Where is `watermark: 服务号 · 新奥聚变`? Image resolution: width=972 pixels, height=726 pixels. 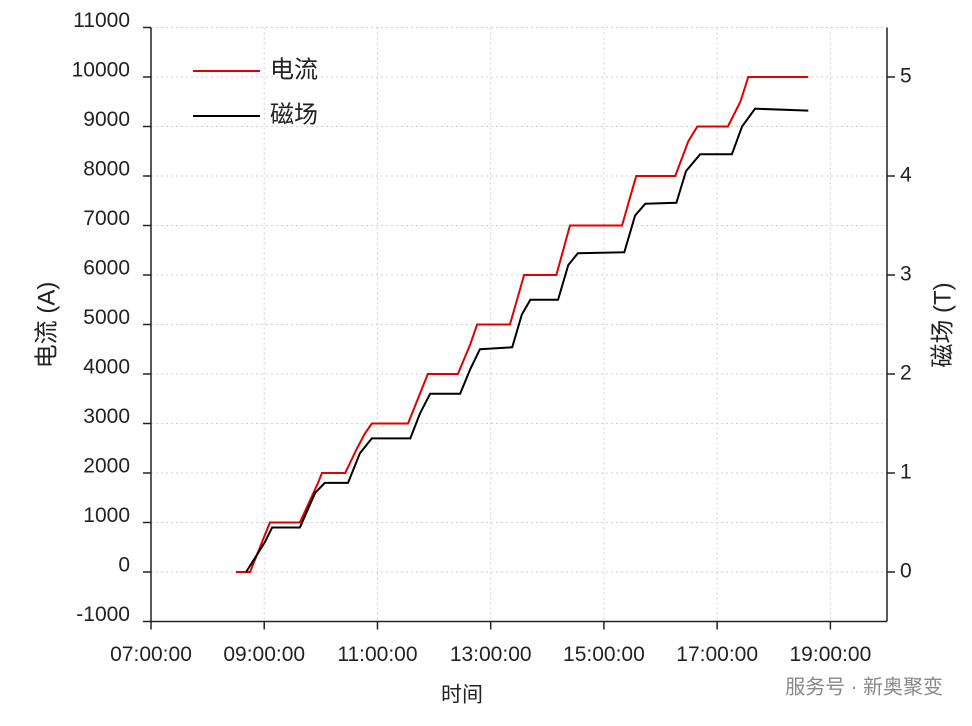
watermark: 服务号 · 新奥聚变 is located at coordinates (864, 686).